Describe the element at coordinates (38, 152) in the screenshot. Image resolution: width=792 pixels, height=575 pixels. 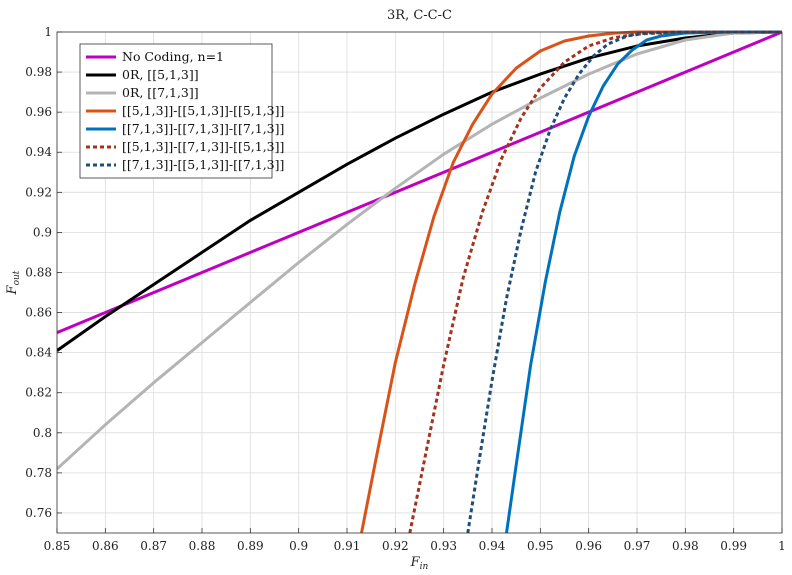
I see `y-tick-label: 0.94` at that location.